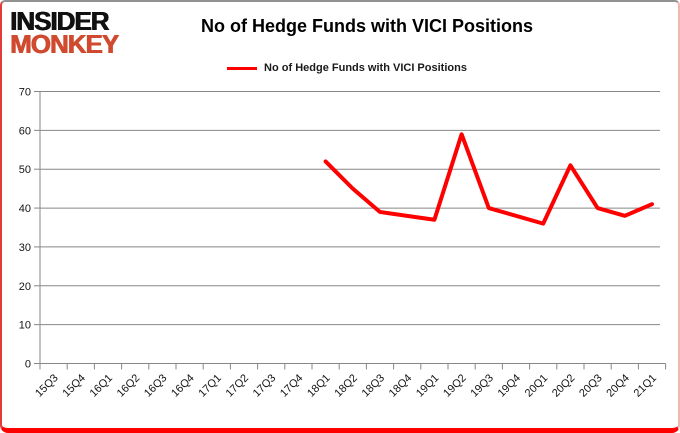 This screenshot has width=680, height=433. I want to click on x-tick-label: 16Q4, so click(183, 386).